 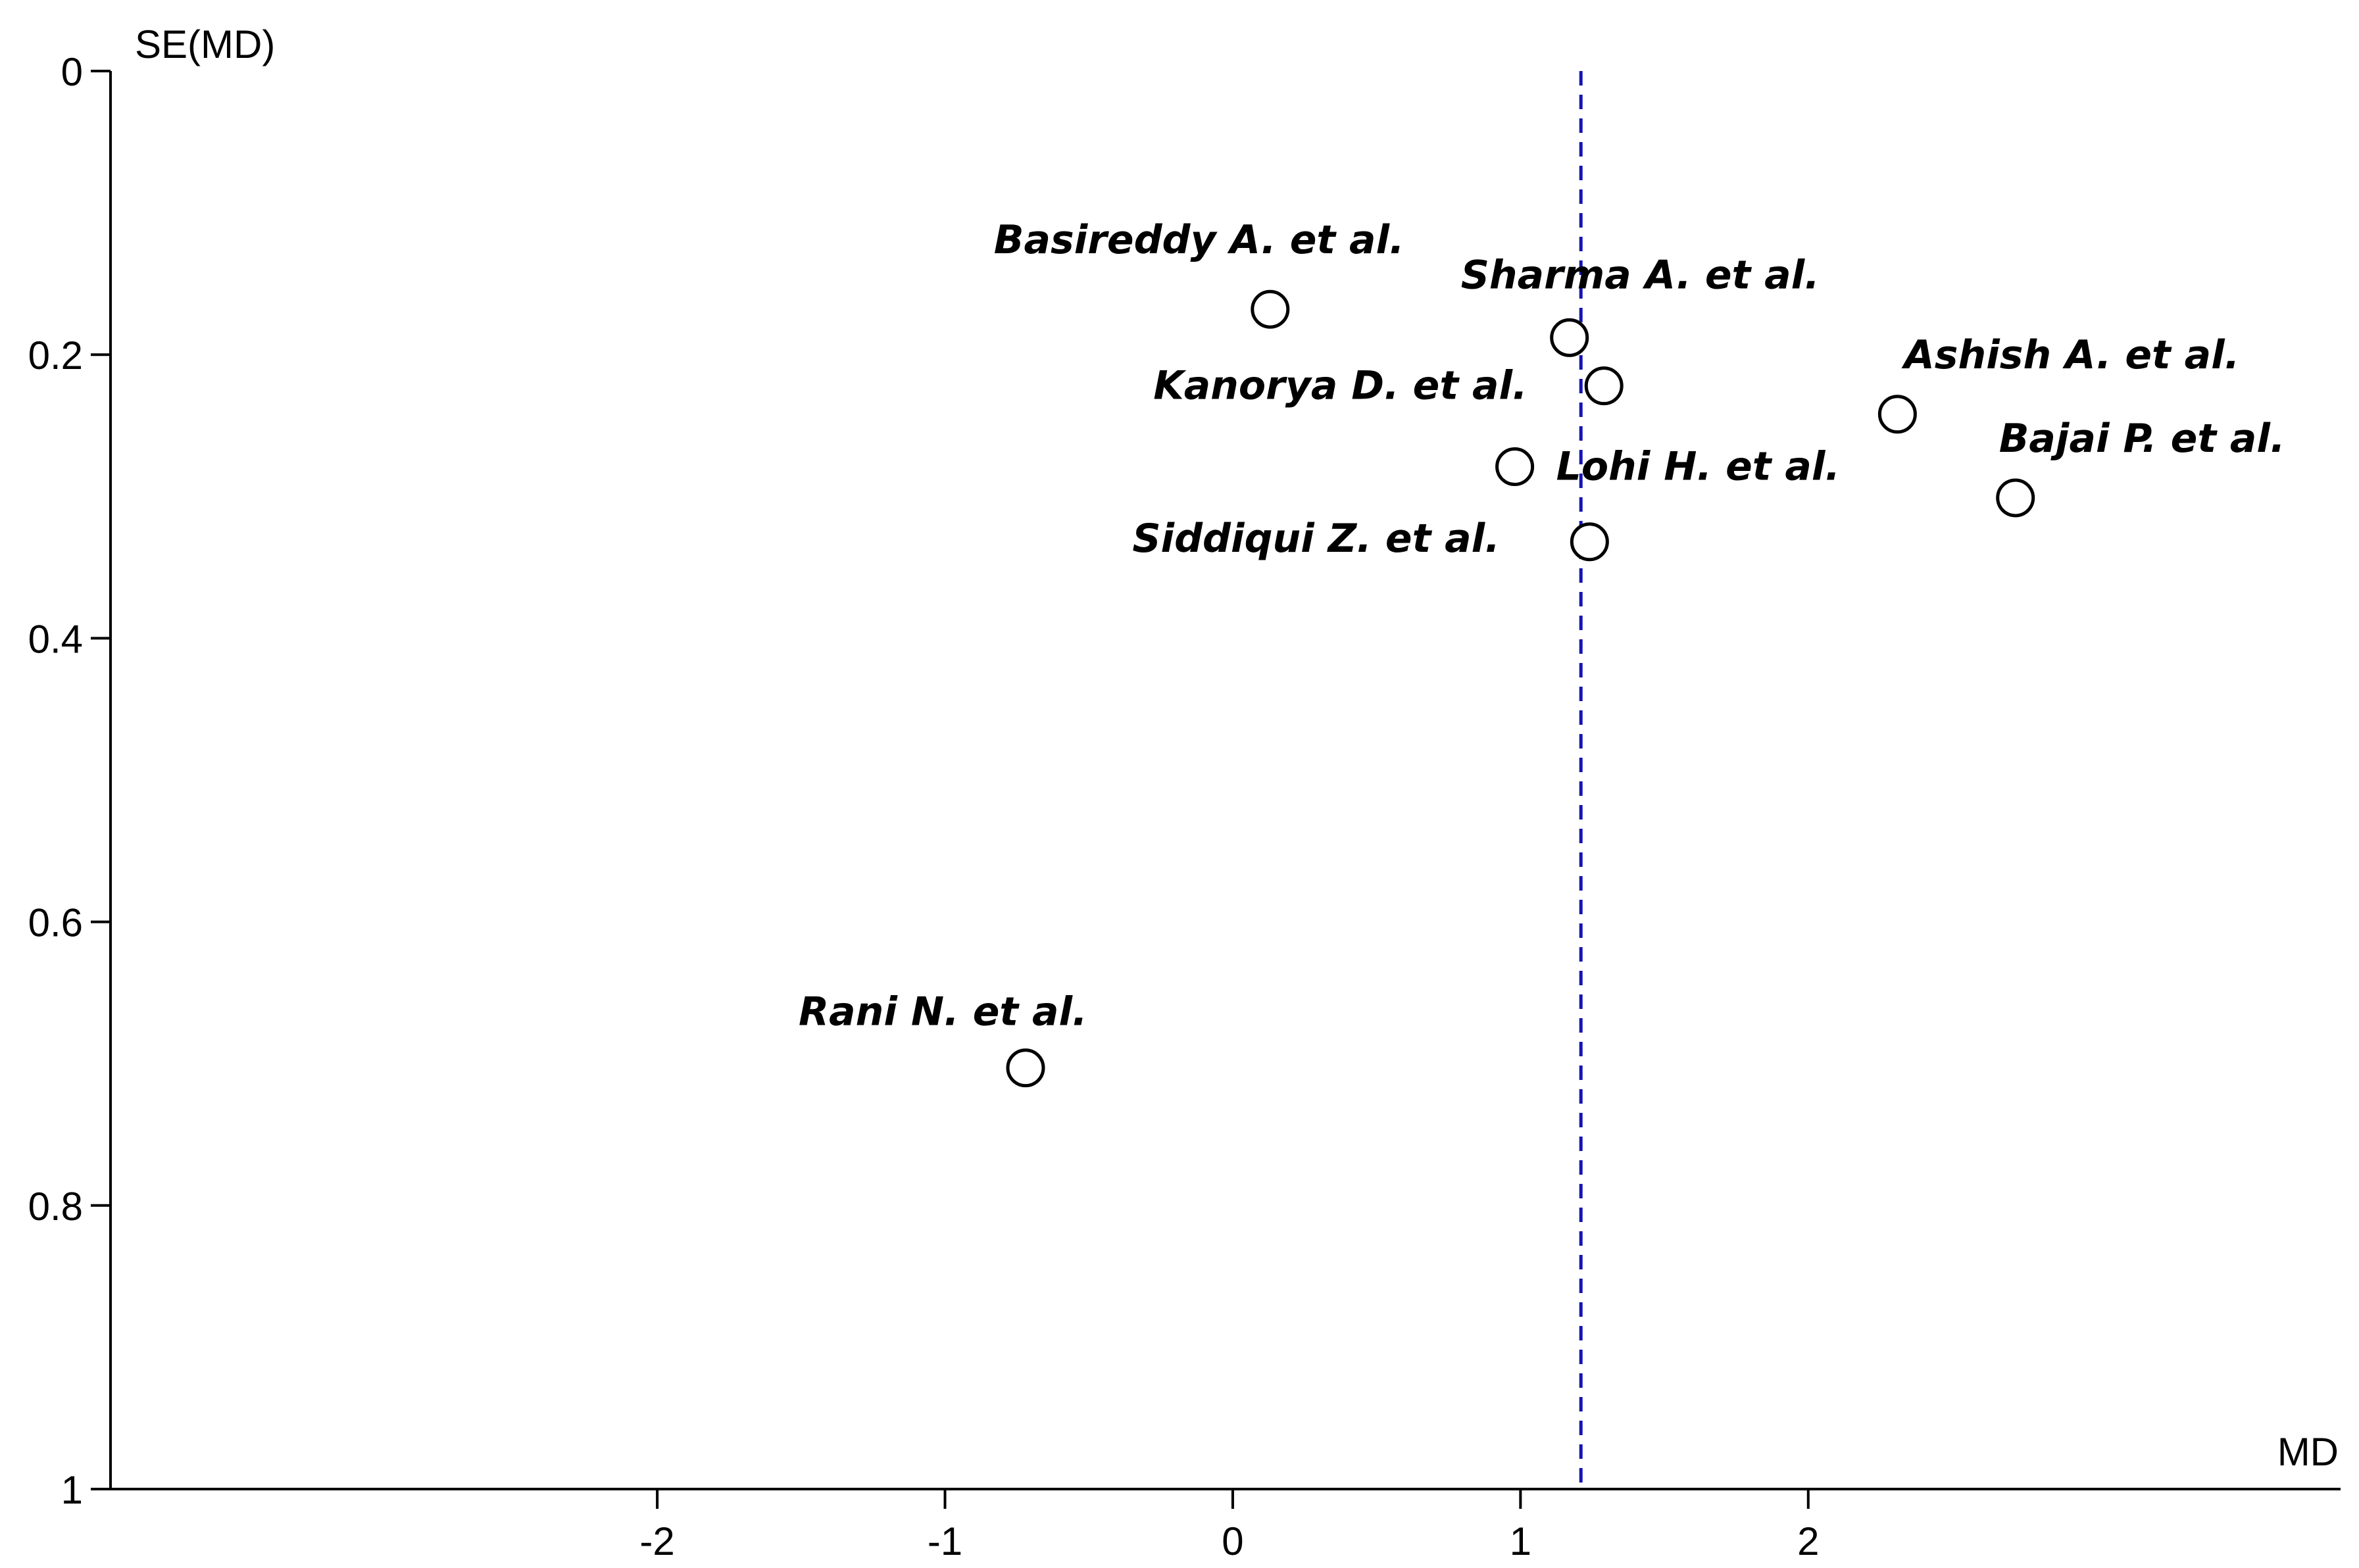 What do you see at coordinates (1520, 1541) in the screenshot?
I see `x-tick-label: 1` at bounding box center [1520, 1541].